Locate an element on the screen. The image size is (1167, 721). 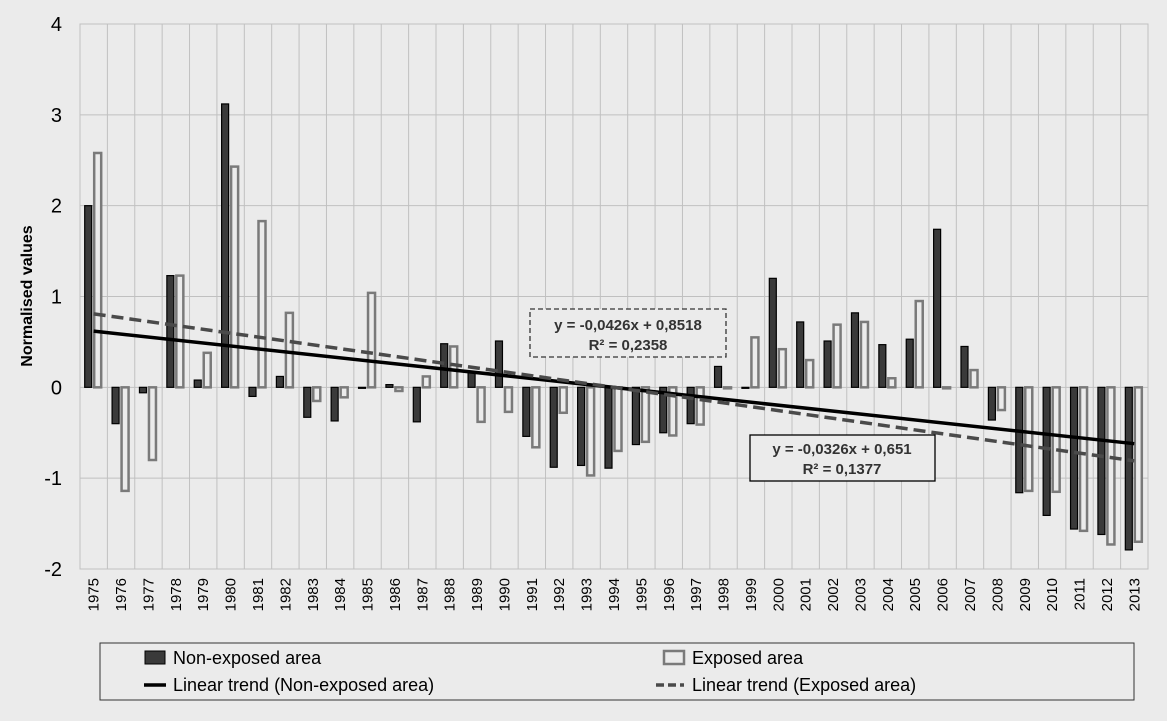
x-tick-label: 2011 is located at coordinates (1080, 594).